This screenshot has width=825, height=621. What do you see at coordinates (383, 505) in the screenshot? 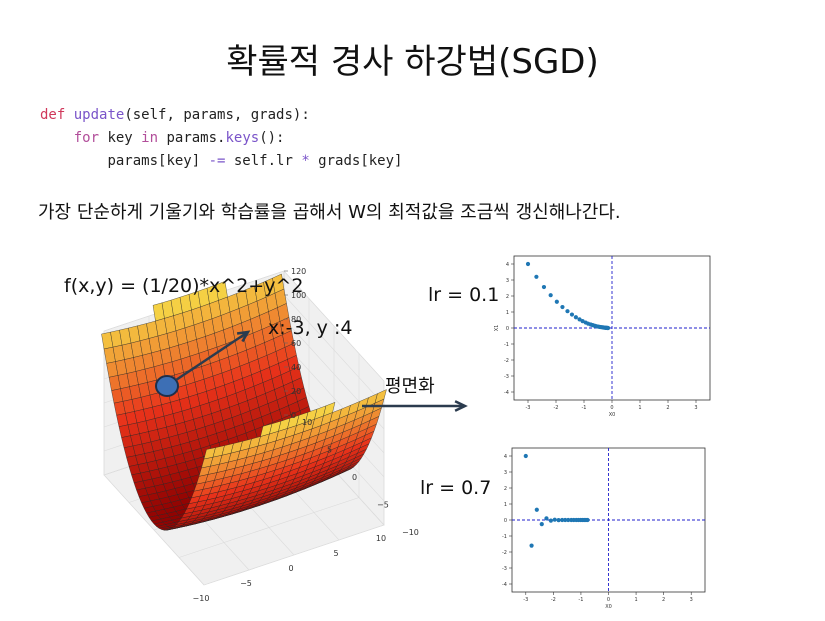
I see `y-tick-label: −5` at bounding box center [383, 505].